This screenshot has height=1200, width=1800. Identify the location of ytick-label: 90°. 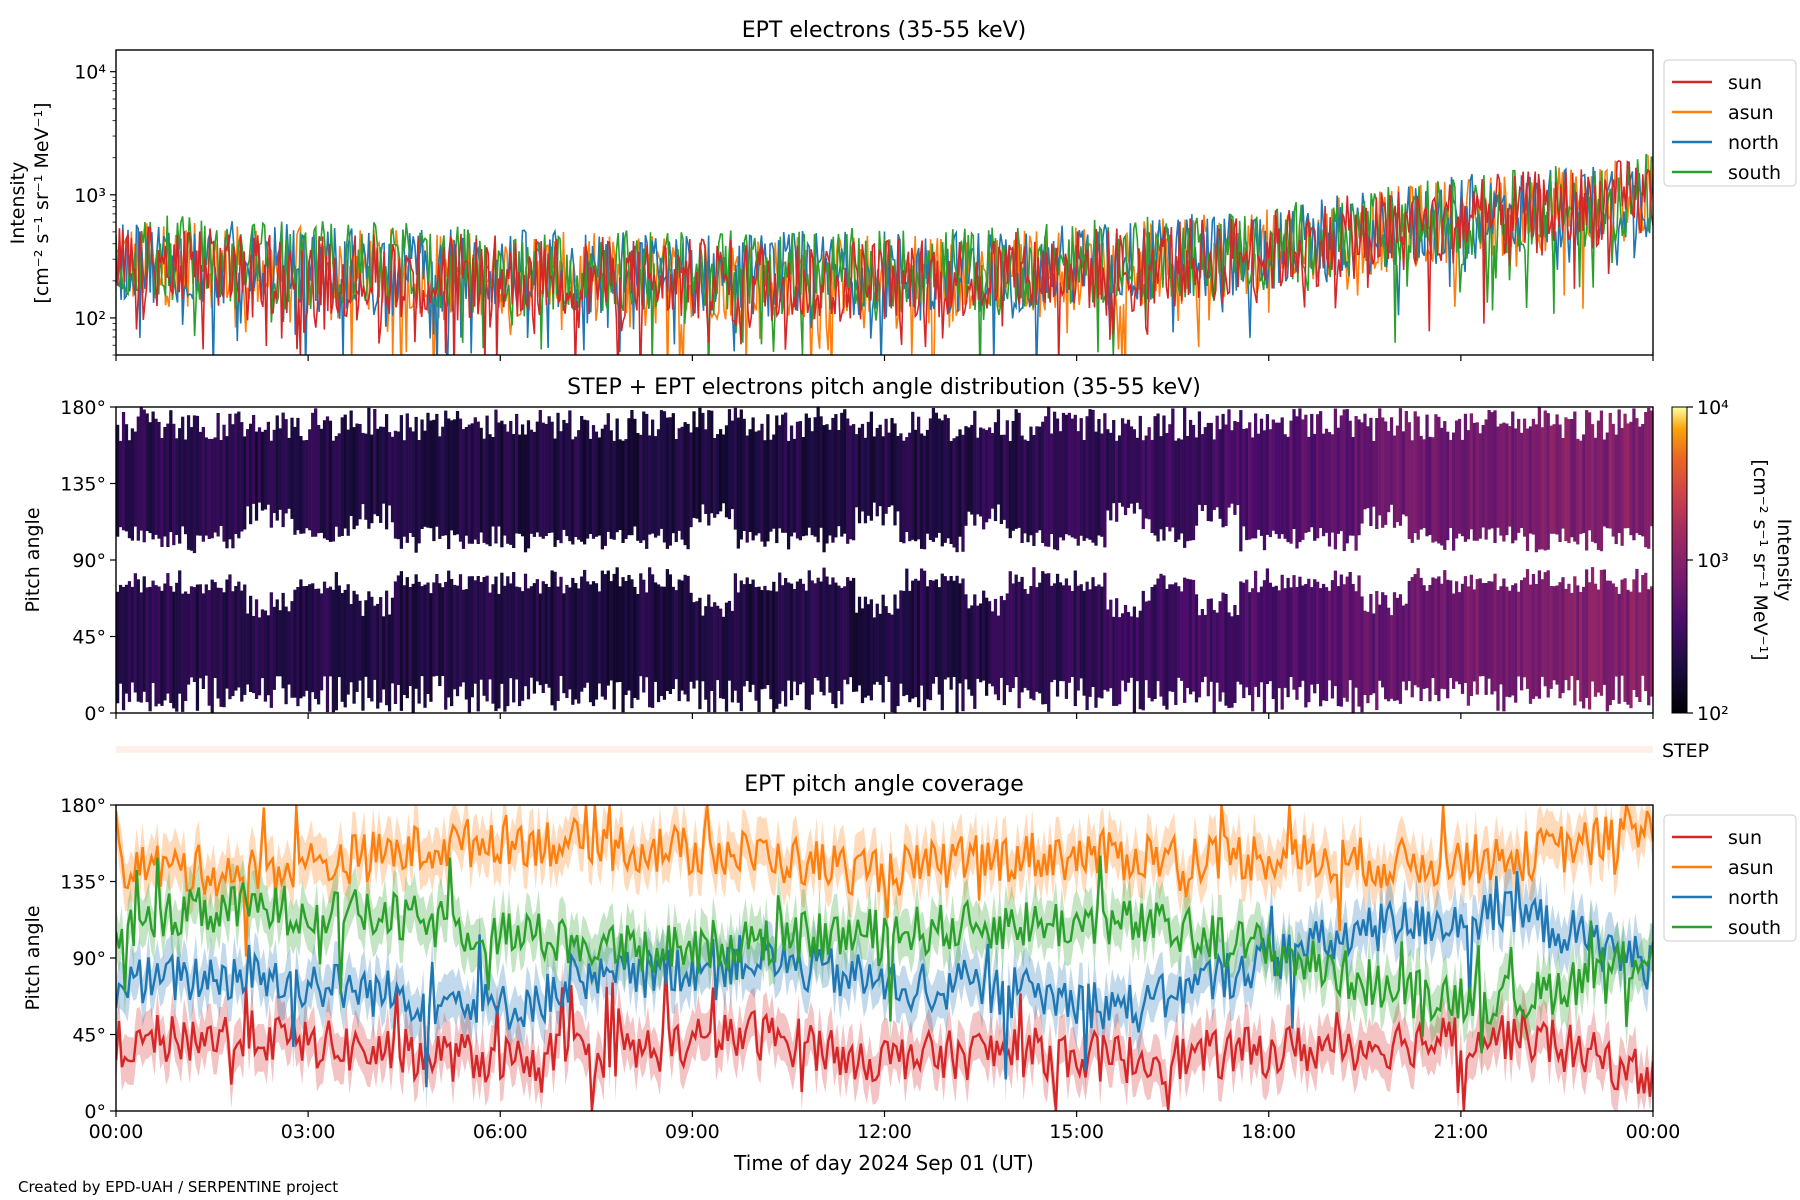
(89, 561).